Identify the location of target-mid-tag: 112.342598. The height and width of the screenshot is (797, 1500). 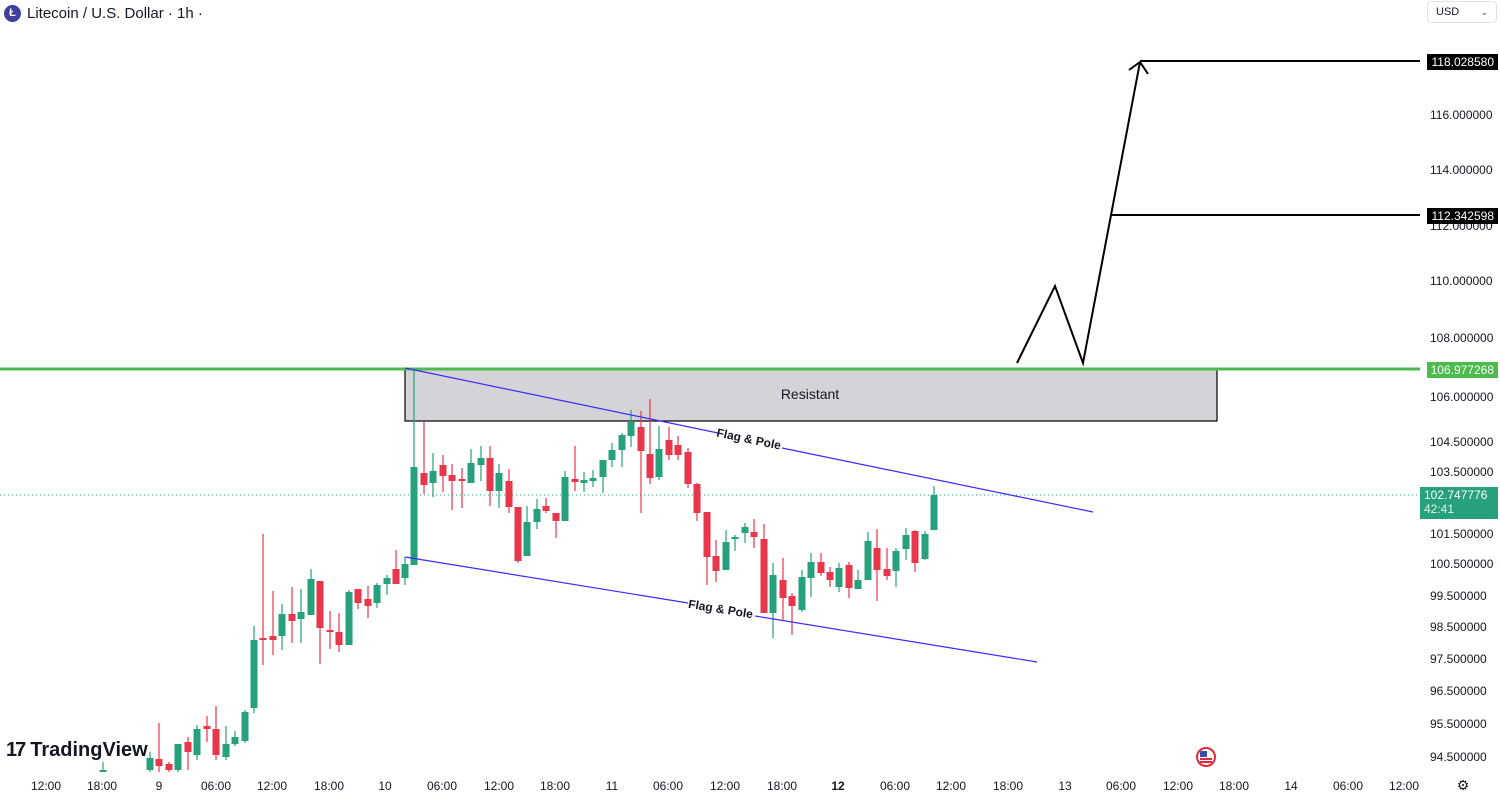
(1462, 216).